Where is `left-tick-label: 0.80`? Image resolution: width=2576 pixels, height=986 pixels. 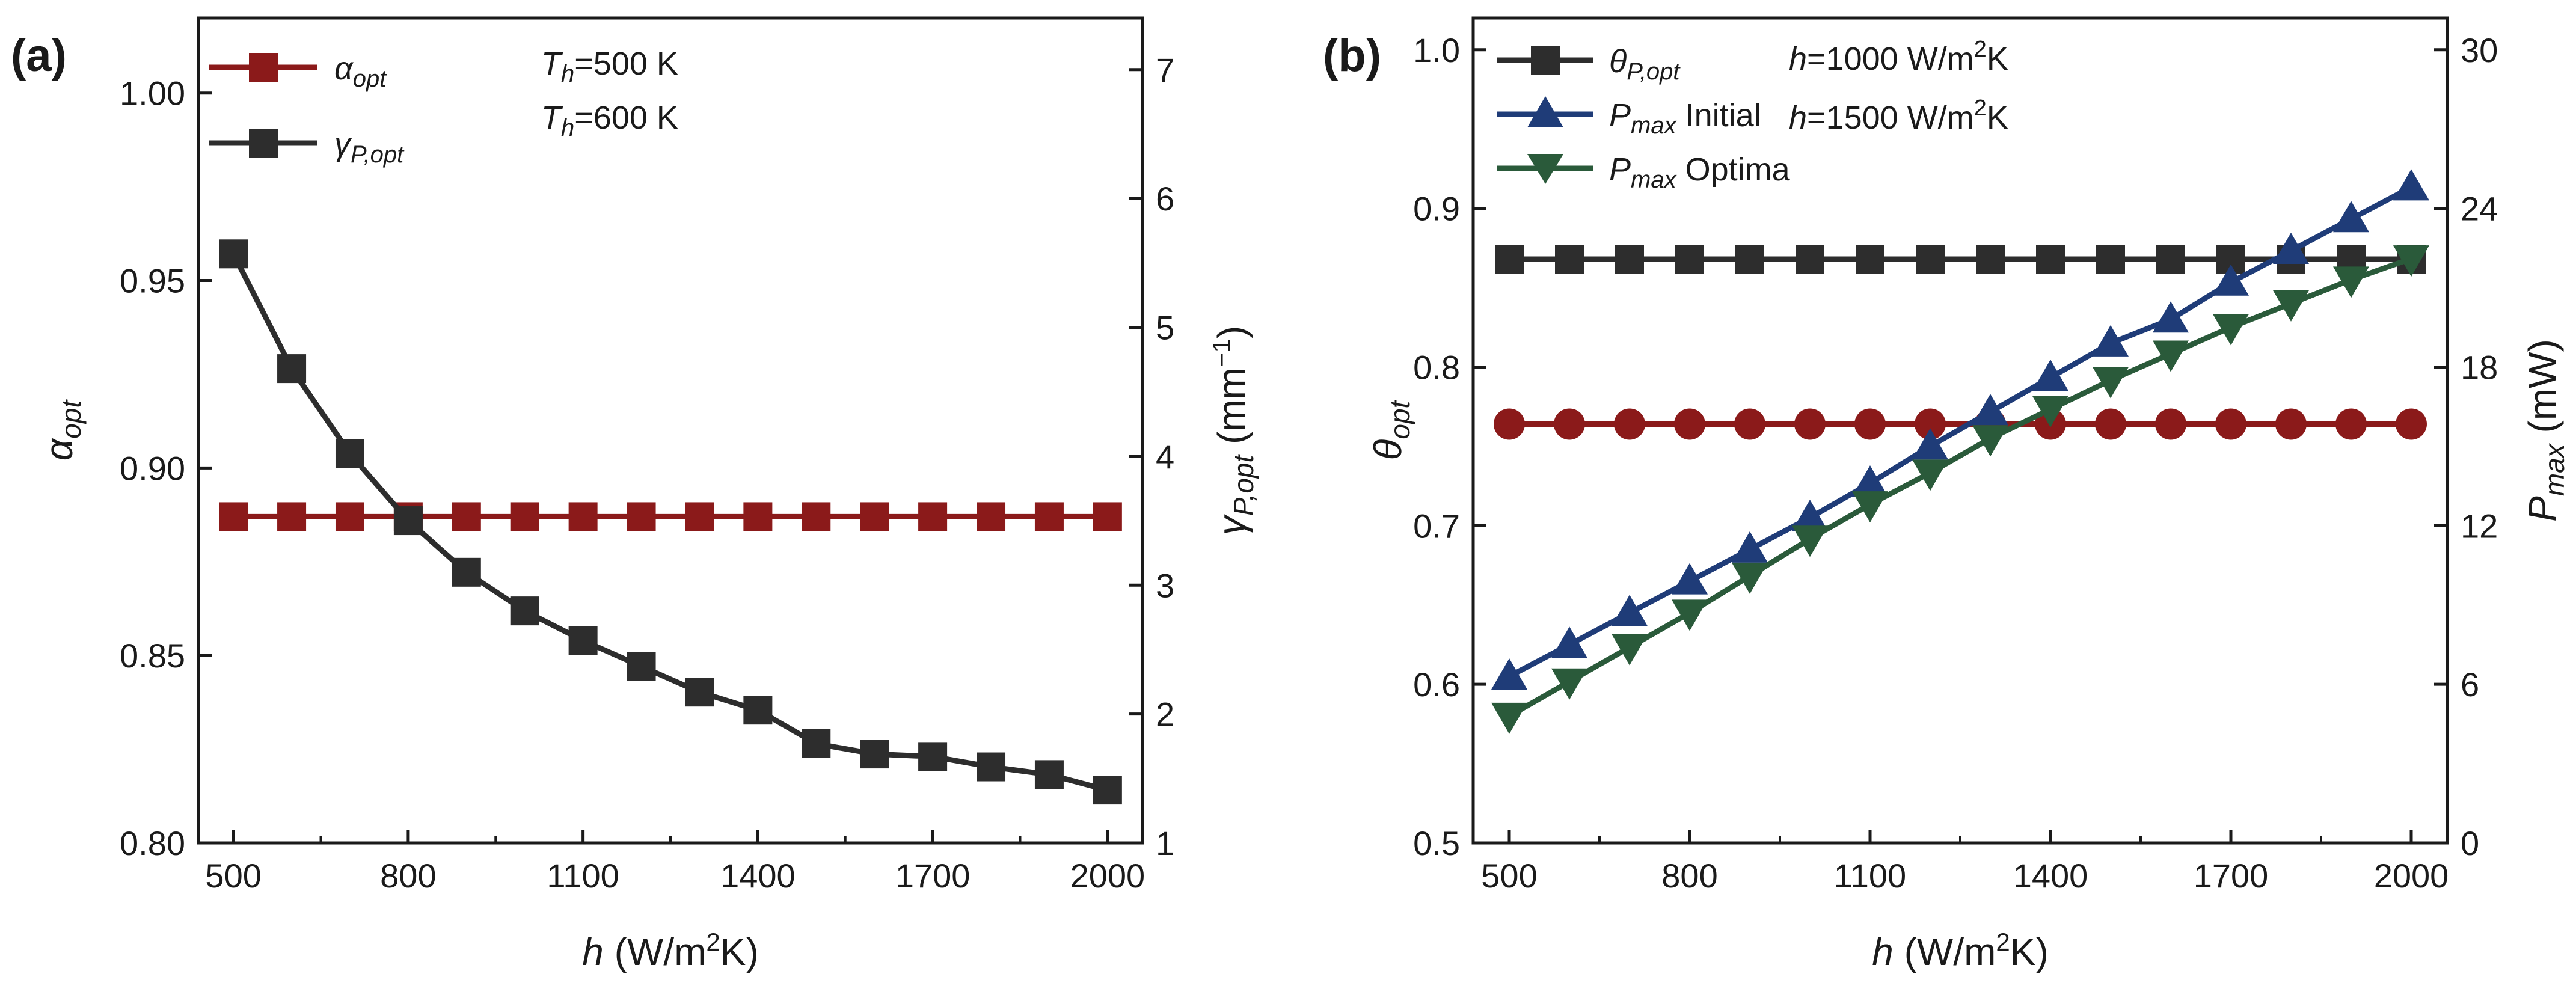 left-tick-label: 0.80 is located at coordinates (152, 843).